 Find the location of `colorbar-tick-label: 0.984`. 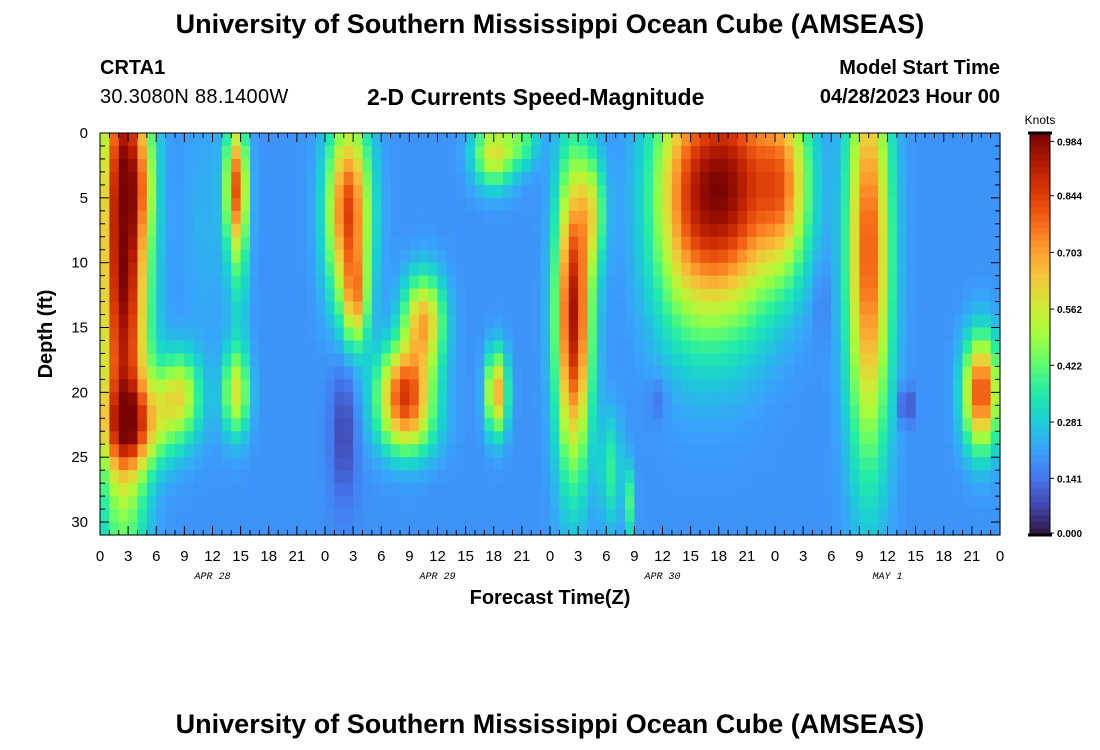

colorbar-tick-label: 0.984 is located at coordinates (1069, 142).